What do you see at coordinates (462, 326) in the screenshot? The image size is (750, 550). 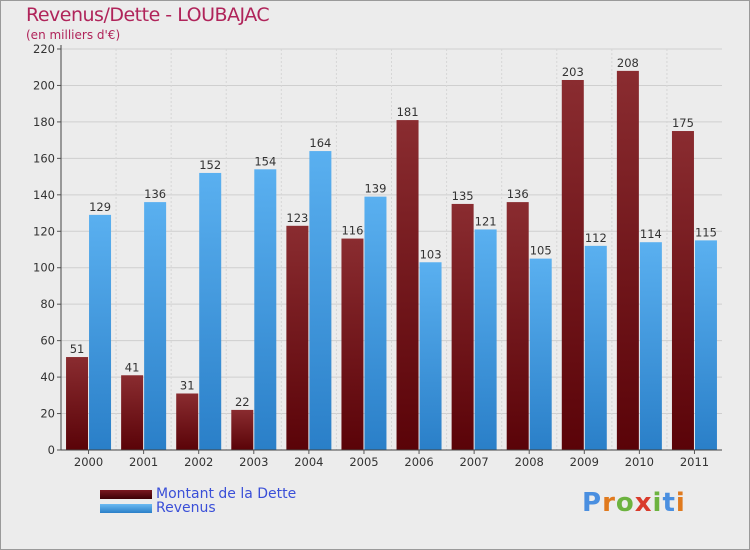 I see `bar-debt-2007` at bounding box center [462, 326].